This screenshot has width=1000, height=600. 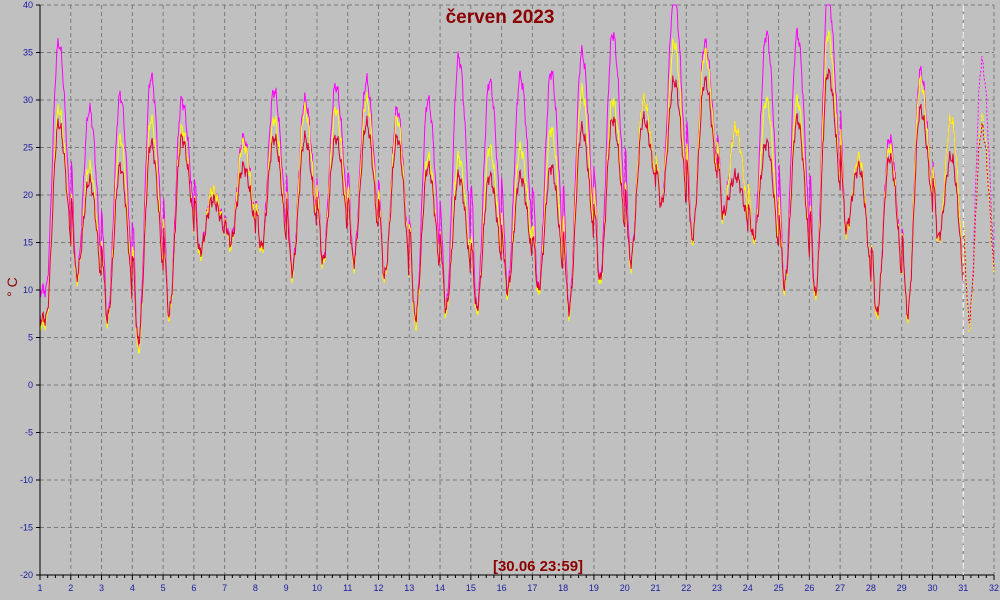 I want to click on timestamp-label: [30.06 23:59], so click(x=538, y=566).